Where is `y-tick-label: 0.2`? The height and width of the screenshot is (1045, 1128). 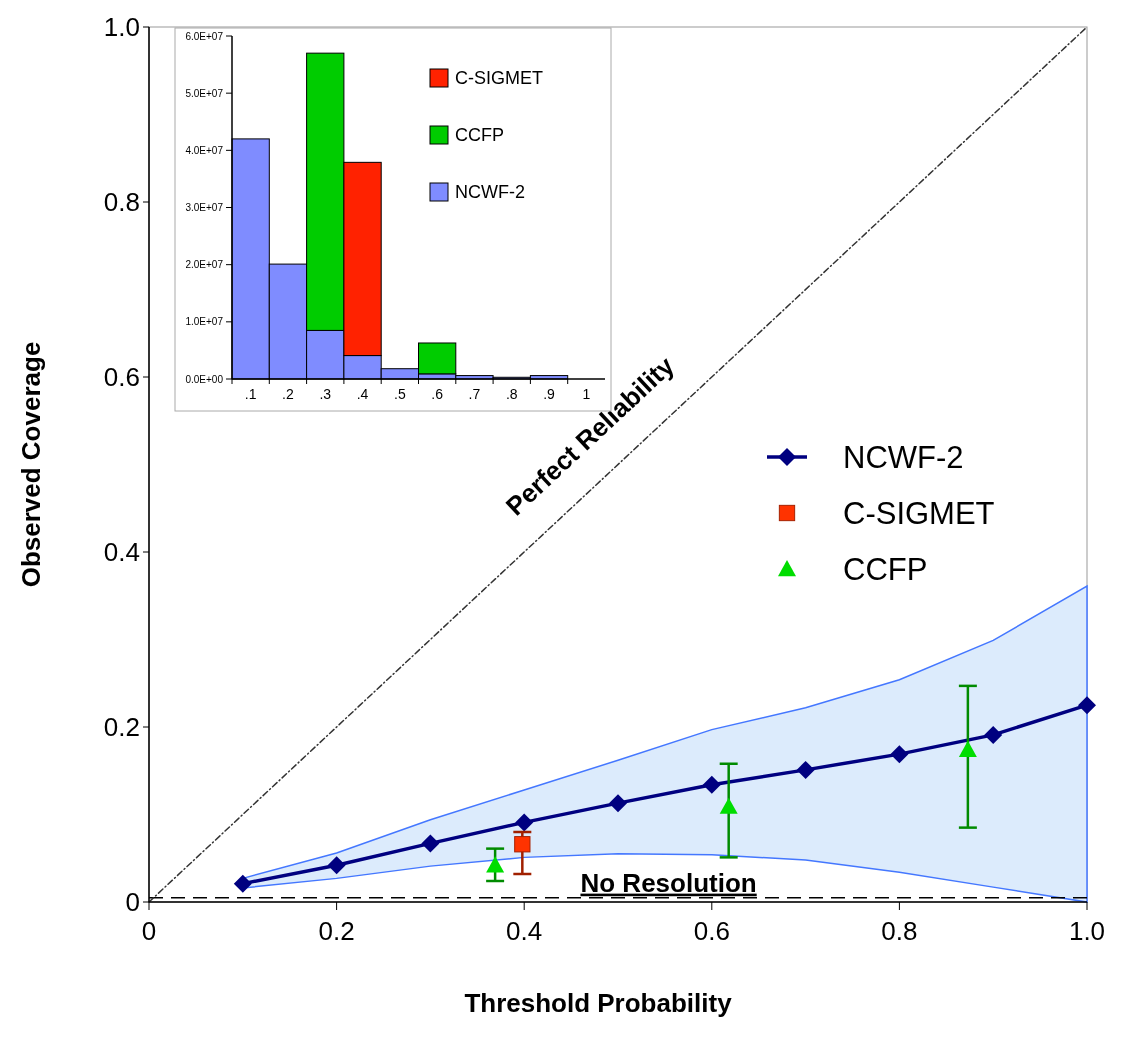 y-tick-label: 0.2 is located at coordinates (121, 727).